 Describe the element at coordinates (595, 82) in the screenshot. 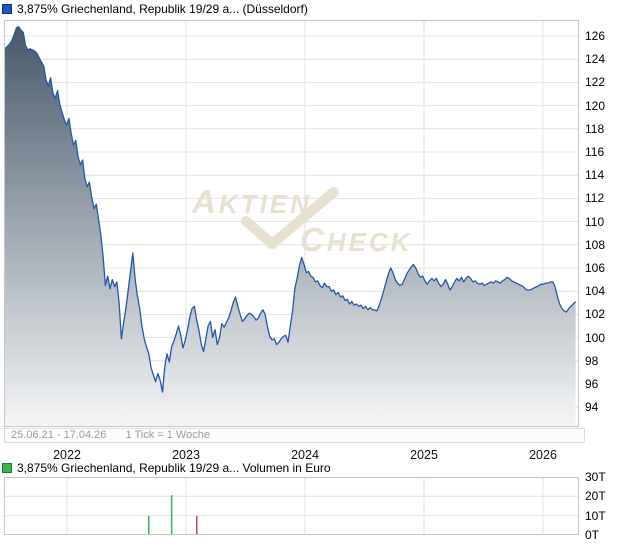

I see `price-tick-label: 122` at that location.